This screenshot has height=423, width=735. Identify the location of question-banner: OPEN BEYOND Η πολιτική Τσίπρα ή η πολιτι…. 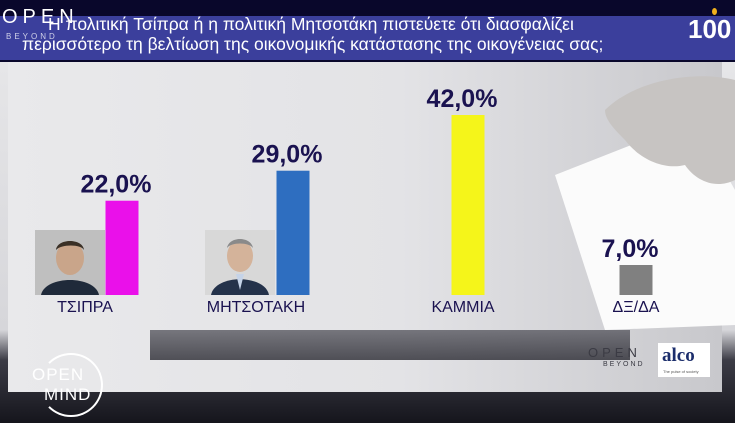
(367, 31).